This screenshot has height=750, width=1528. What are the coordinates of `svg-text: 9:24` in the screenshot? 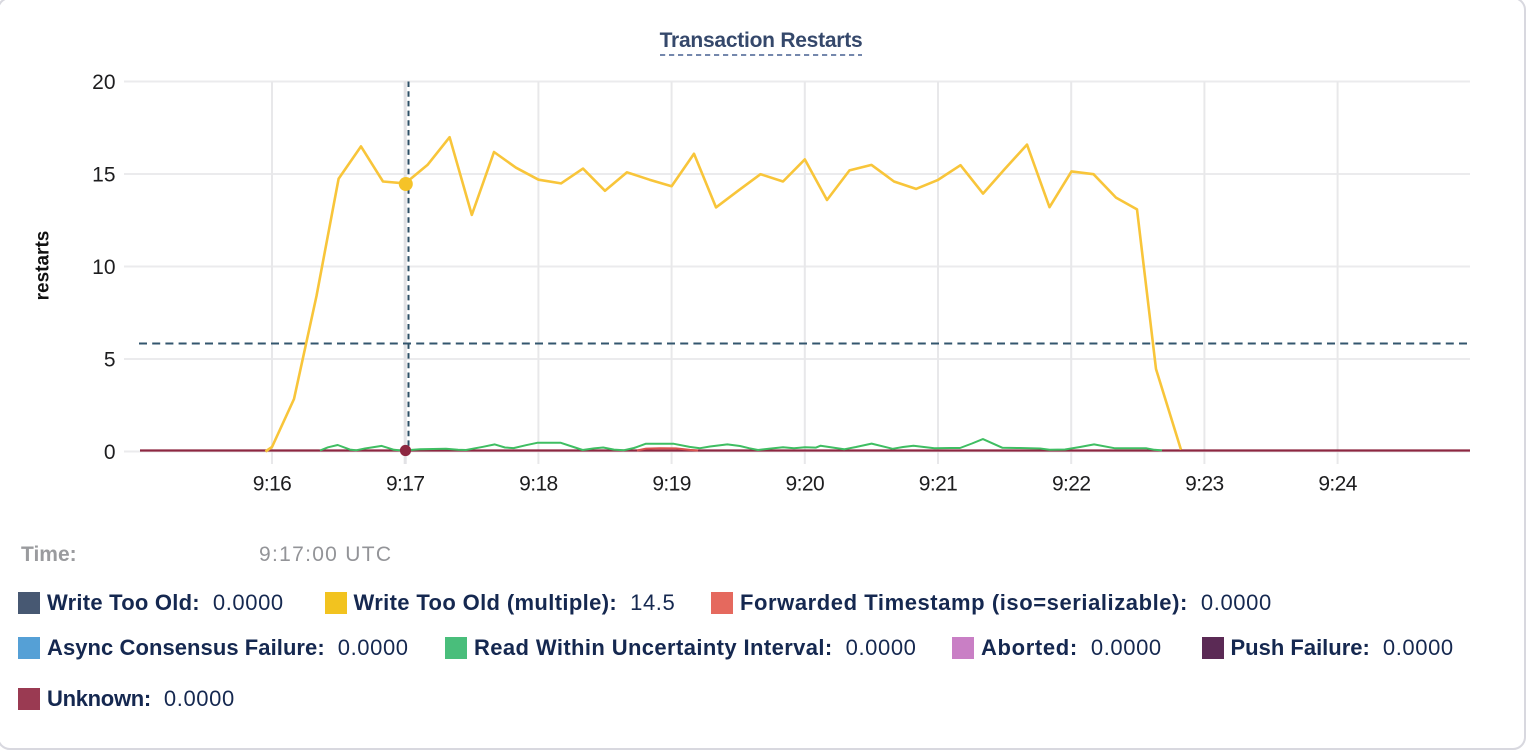 It's located at (1337, 484).